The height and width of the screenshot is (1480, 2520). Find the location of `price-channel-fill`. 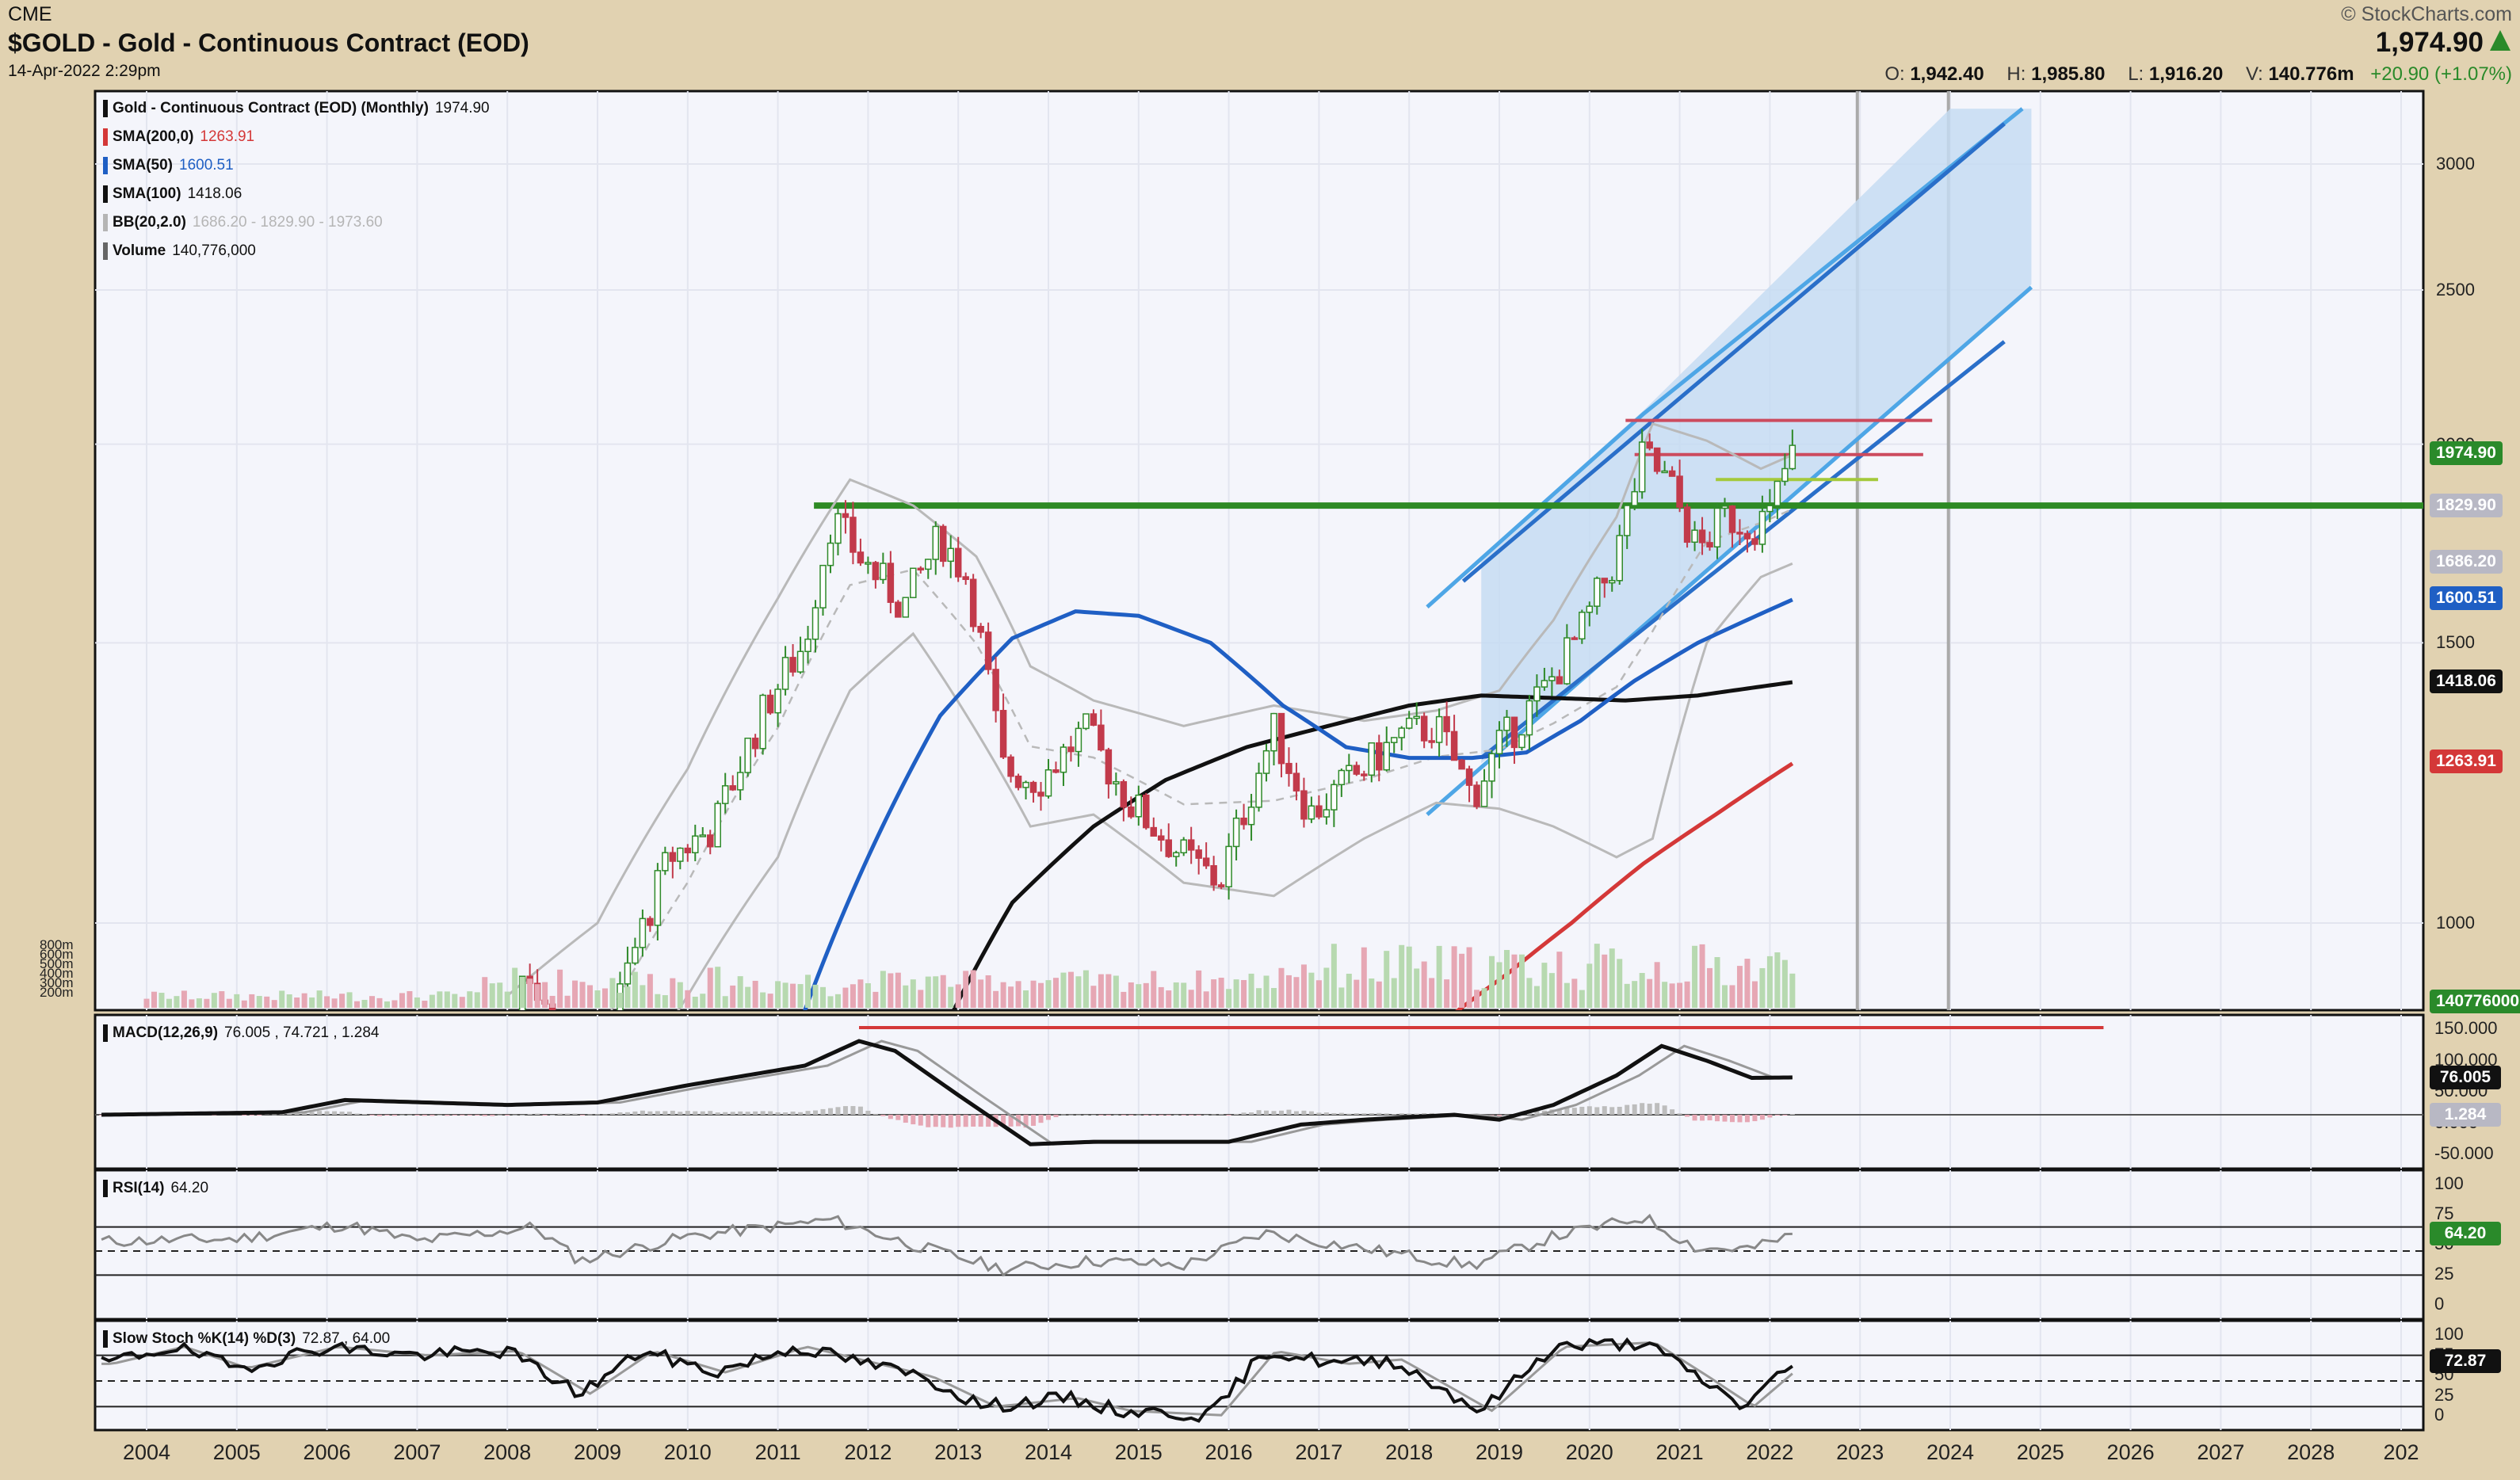

price-channel-fill is located at coordinates (1756, 436).